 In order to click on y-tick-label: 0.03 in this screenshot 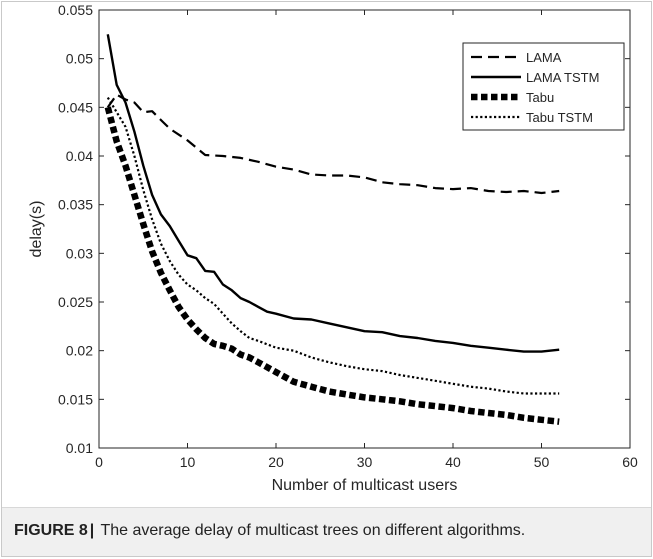, I will do `click(79, 253)`.